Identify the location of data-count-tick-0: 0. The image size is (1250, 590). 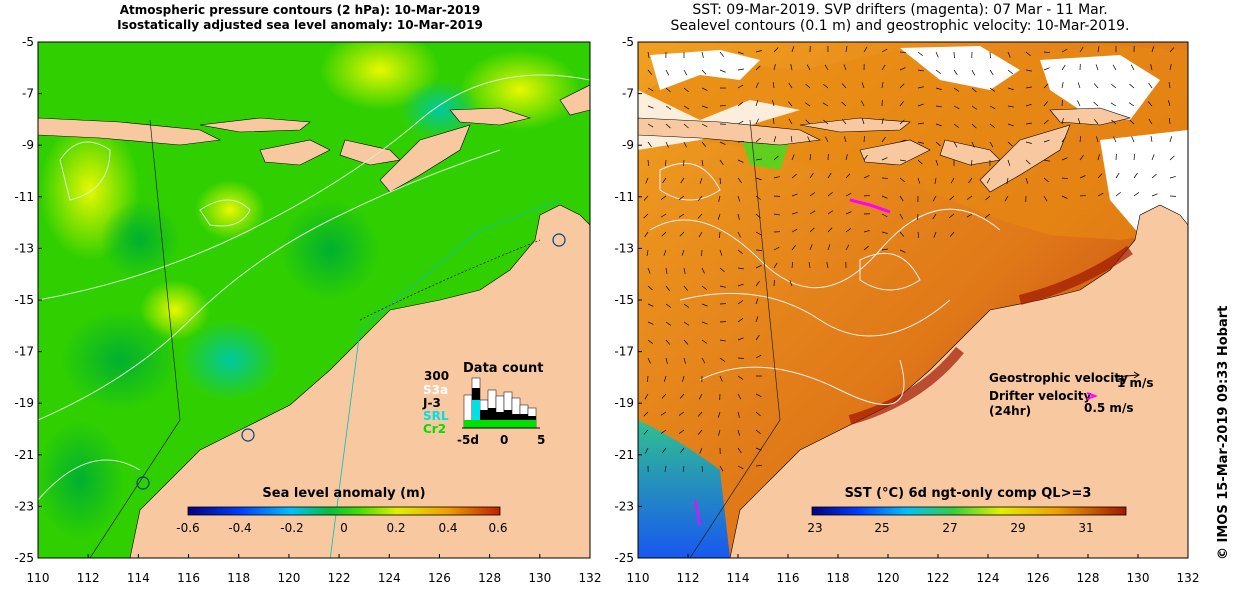
(504, 440).